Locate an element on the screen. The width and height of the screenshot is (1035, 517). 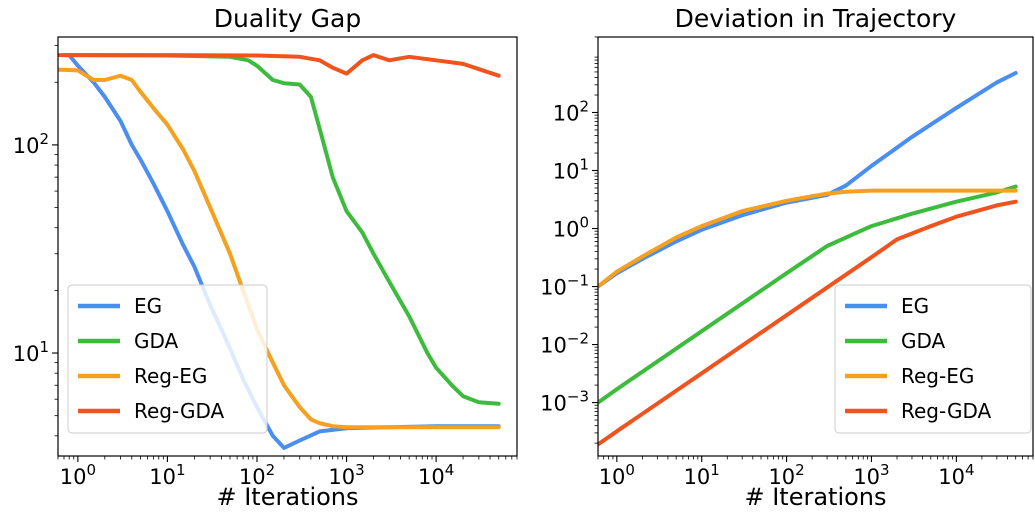
y-tick-label: 10⁻¹ is located at coordinates (564, 286).